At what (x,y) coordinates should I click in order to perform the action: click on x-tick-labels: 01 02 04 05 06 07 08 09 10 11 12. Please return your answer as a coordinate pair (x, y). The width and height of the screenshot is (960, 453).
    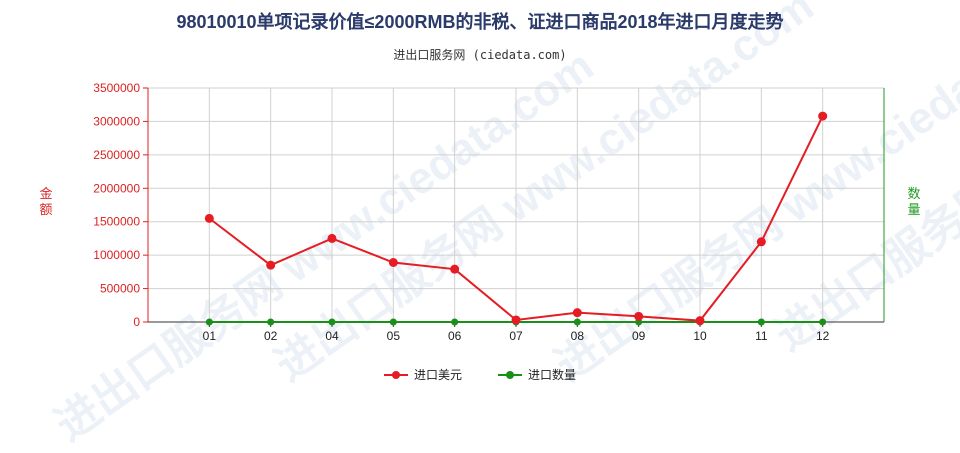
    Looking at the image, I should click on (516, 336).